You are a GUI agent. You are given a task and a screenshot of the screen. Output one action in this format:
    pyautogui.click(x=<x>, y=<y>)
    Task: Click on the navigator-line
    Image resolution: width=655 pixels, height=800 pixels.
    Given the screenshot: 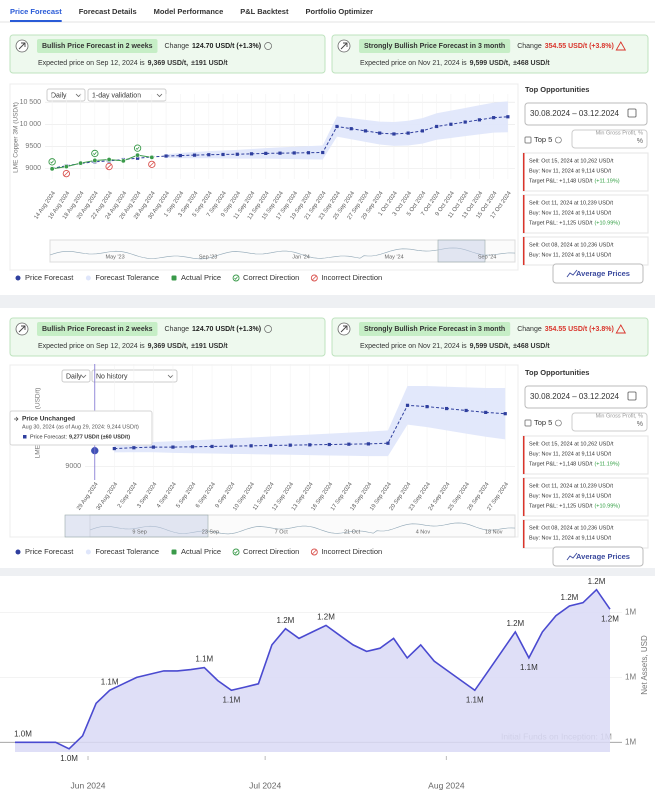 What is the action you would take?
    pyautogui.click(x=282, y=253)
    